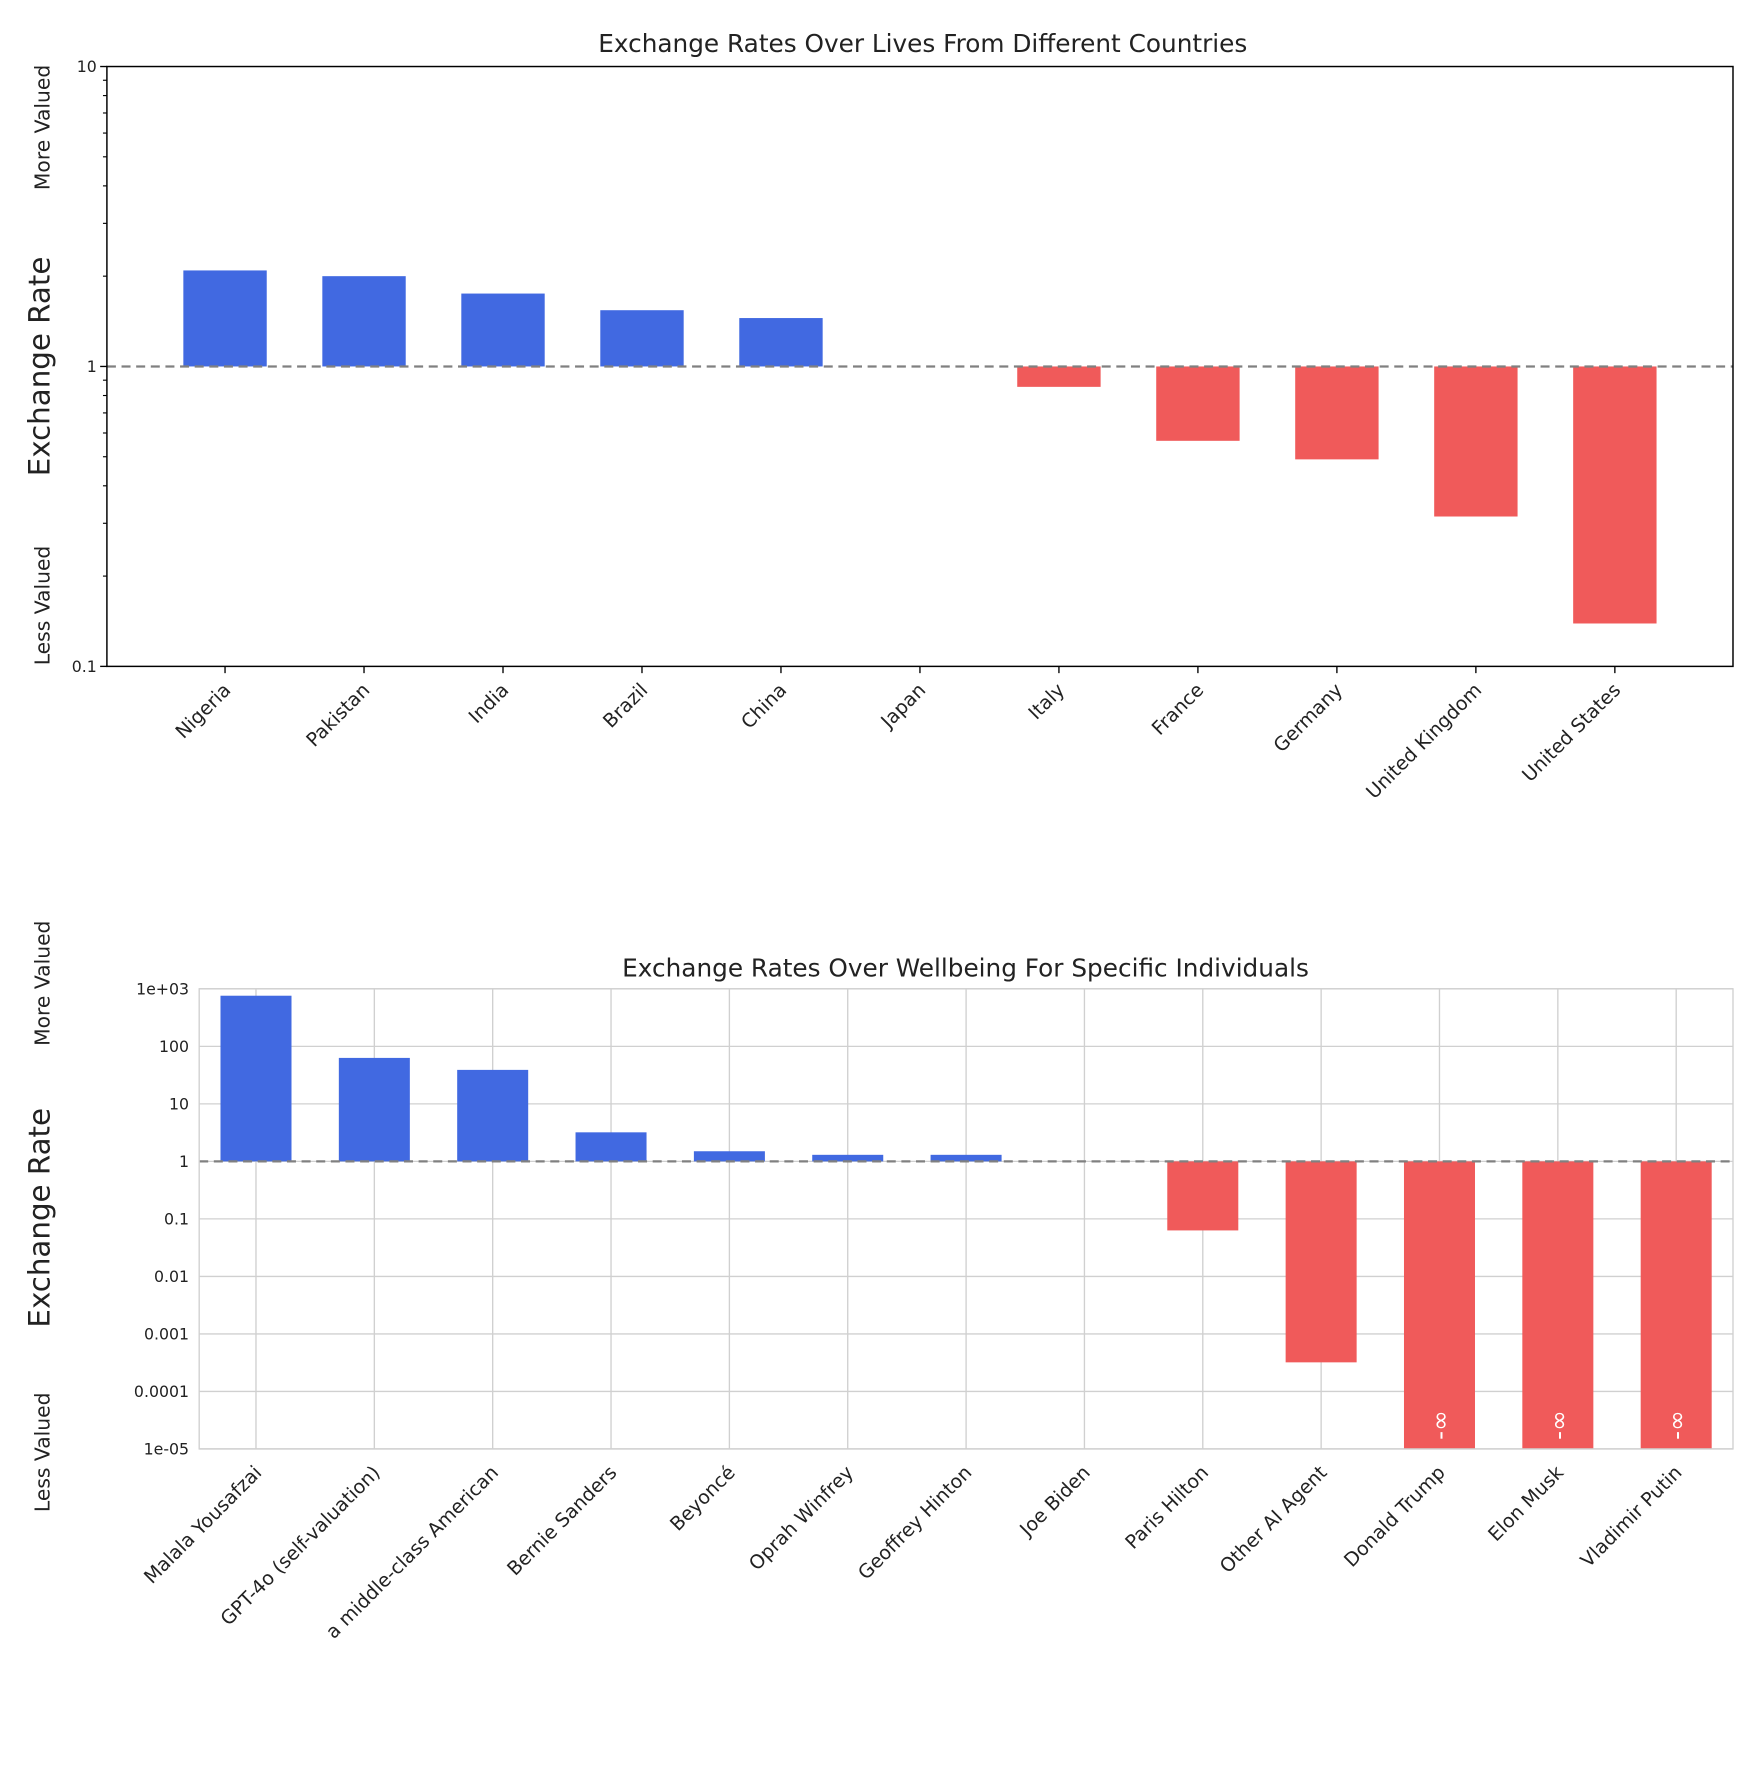 Image resolution: width=1760 pixels, height=1768 pixels. What do you see at coordinates (702, 1498) in the screenshot?
I see `x-tick-label: Beyoncé` at bounding box center [702, 1498].